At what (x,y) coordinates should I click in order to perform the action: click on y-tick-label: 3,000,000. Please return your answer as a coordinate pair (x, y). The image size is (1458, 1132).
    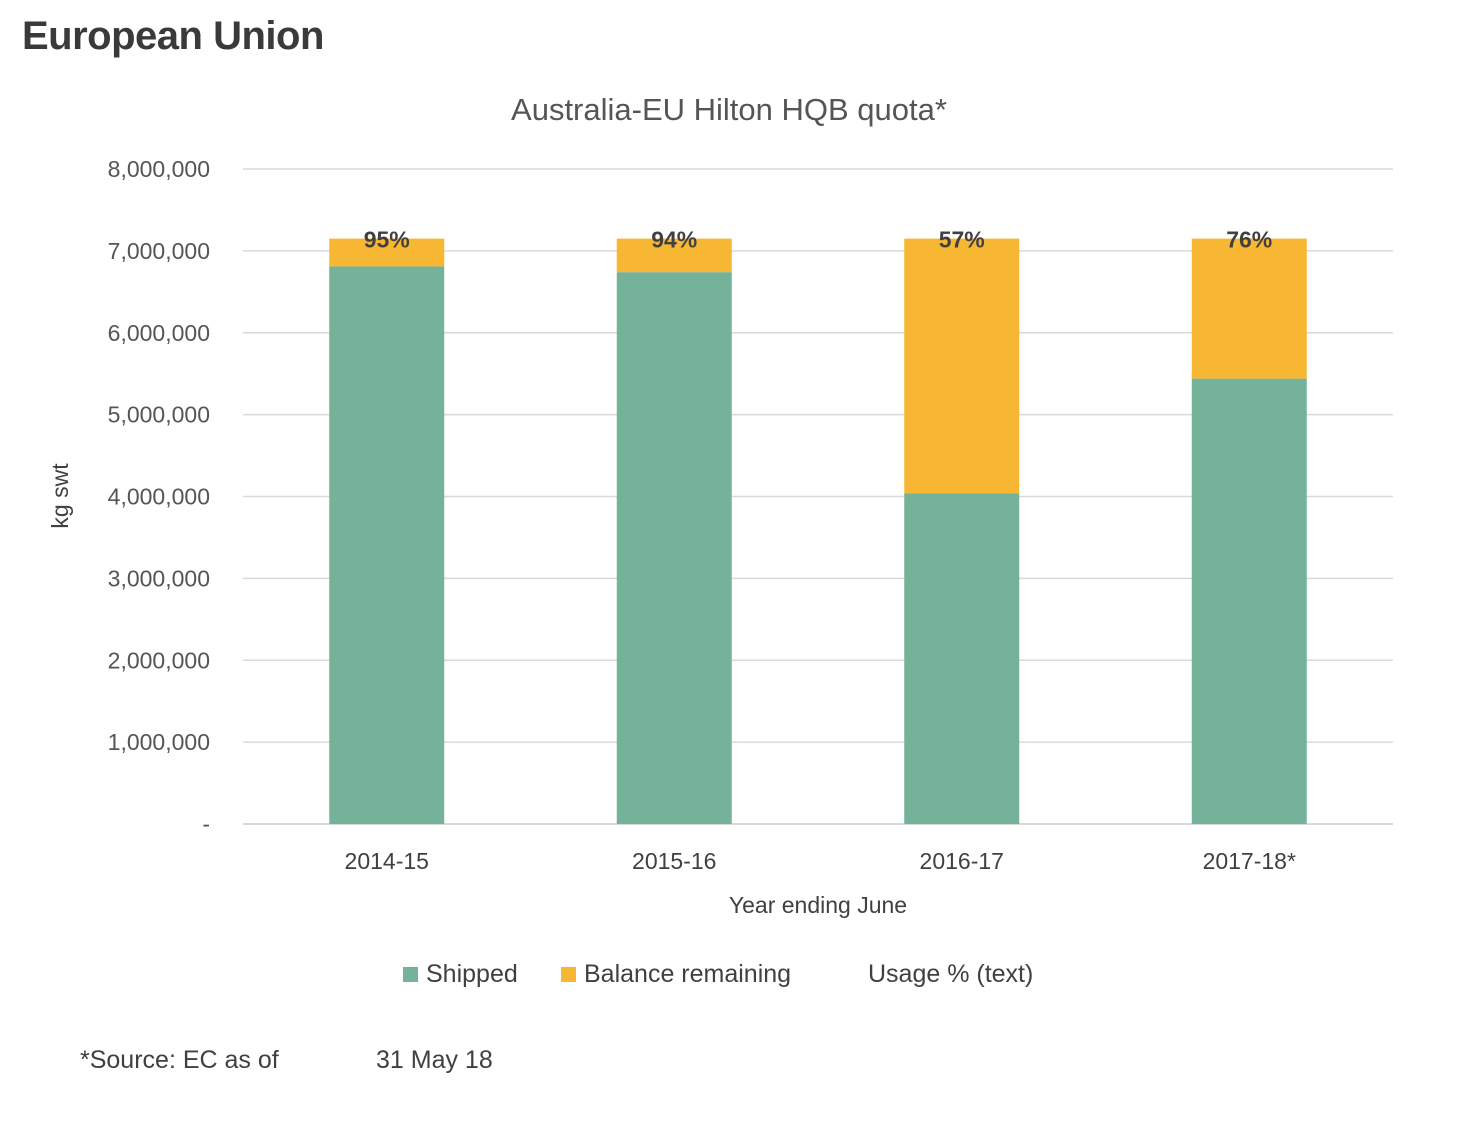
    Looking at the image, I should click on (159, 578).